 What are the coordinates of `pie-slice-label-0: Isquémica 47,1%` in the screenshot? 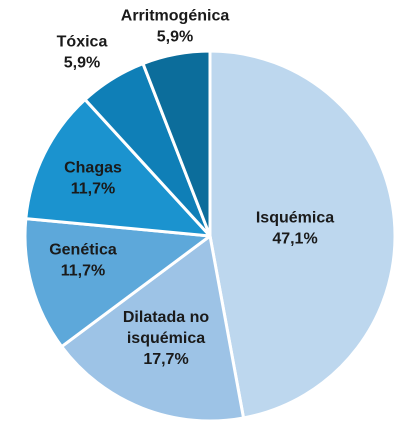 It's located at (295, 229).